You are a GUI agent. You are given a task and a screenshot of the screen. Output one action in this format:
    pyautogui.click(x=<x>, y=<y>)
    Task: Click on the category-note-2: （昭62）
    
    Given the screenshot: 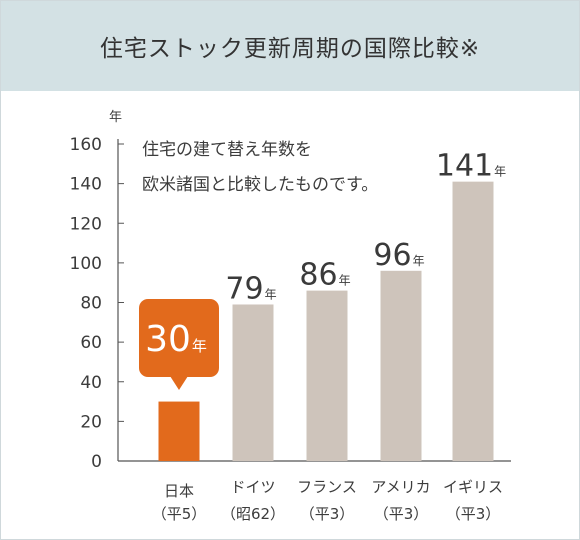 What is the action you would take?
    pyautogui.click(x=253, y=514)
    